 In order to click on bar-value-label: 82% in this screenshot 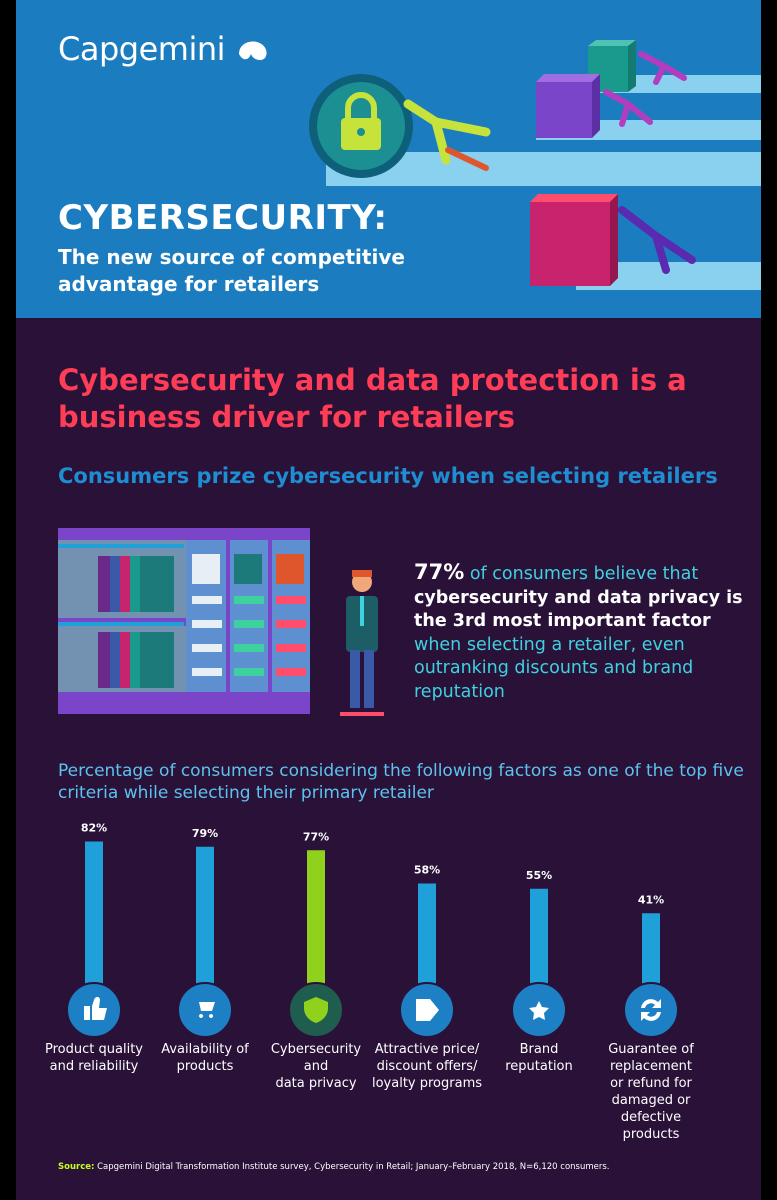, I will do `click(94, 828)`.